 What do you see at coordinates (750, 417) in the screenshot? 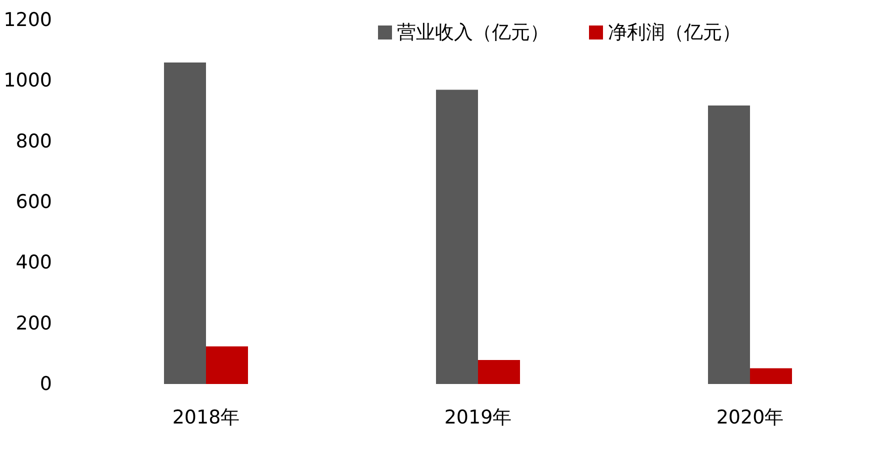
I see `x-tick-label: 2020年` at bounding box center [750, 417].